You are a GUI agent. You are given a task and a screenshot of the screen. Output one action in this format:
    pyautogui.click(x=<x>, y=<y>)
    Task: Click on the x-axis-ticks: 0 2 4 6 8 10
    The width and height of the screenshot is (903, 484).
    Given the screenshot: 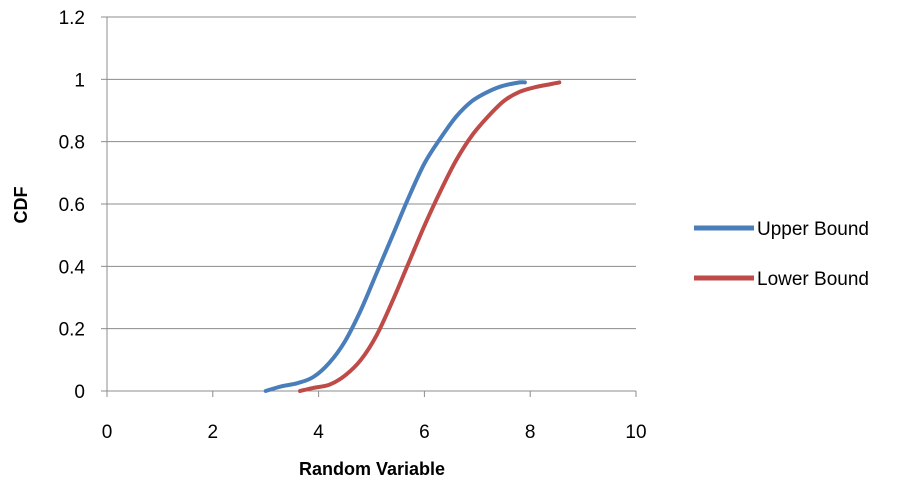 What is the action you would take?
    pyautogui.click(x=374, y=417)
    